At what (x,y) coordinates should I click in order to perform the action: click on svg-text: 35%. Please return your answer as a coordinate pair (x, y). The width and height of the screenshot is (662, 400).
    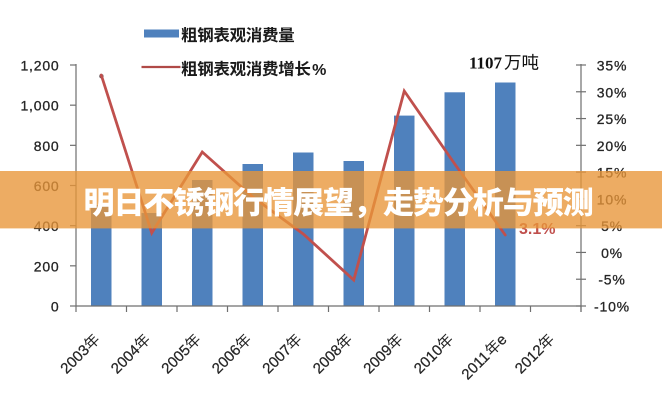
    Looking at the image, I should click on (612, 66).